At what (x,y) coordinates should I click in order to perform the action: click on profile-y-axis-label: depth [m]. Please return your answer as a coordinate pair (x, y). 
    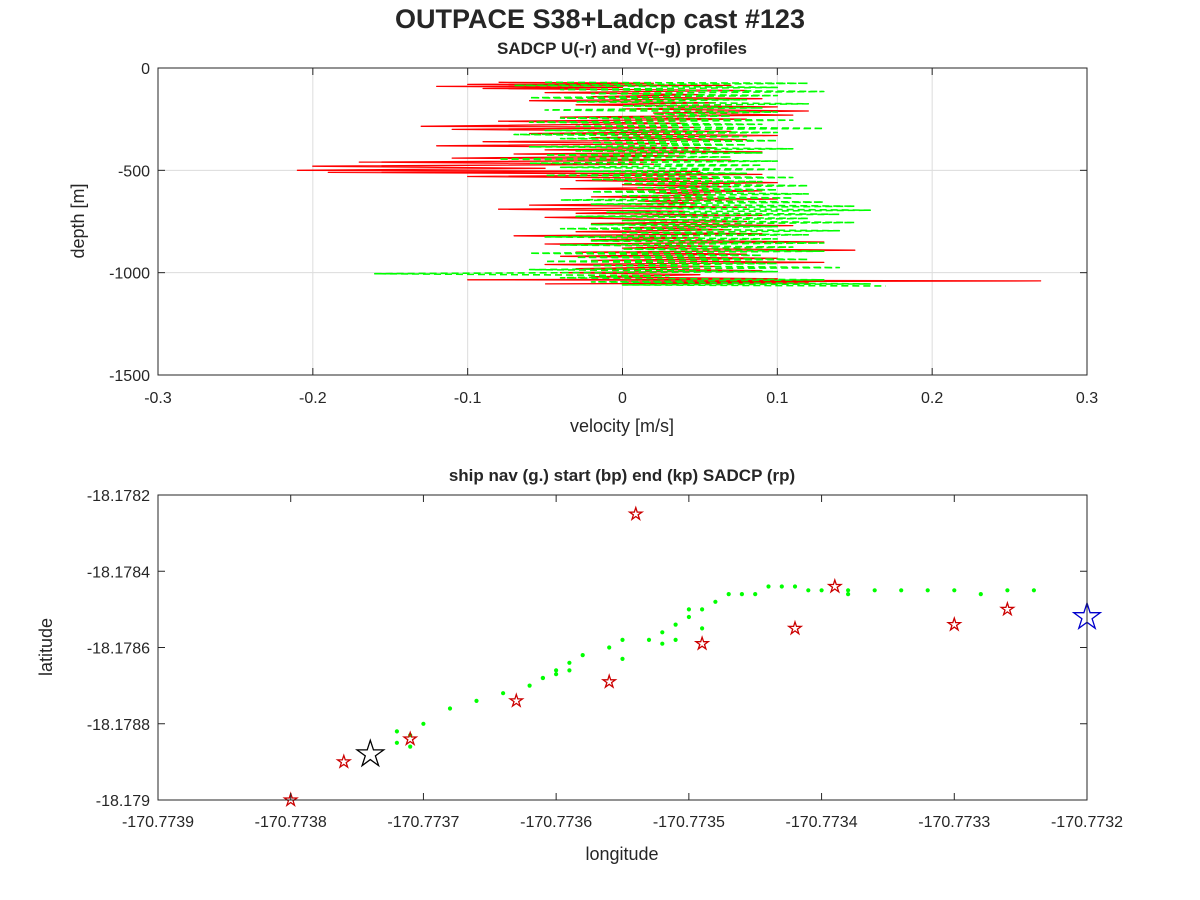
    Looking at the image, I should click on (78, 220).